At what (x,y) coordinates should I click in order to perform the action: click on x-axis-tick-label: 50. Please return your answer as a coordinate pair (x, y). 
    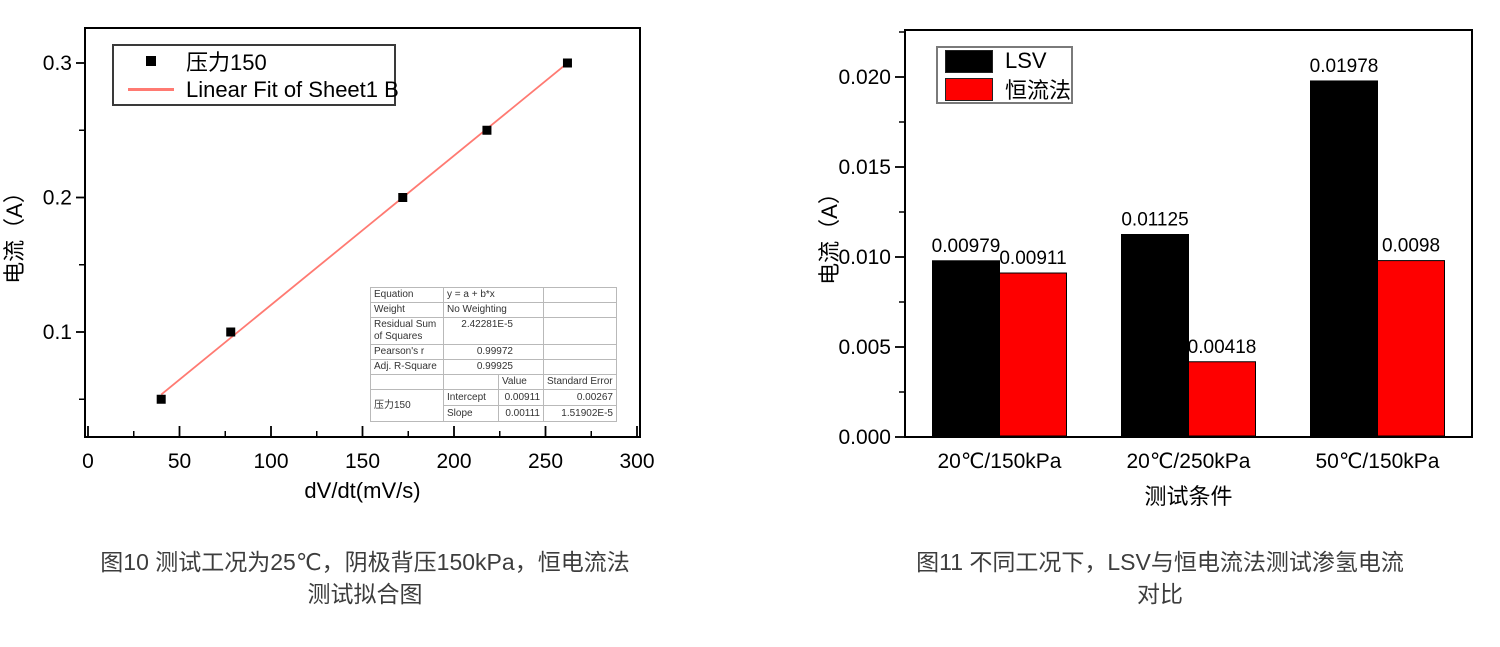
    Looking at the image, I should click on (179, 461).